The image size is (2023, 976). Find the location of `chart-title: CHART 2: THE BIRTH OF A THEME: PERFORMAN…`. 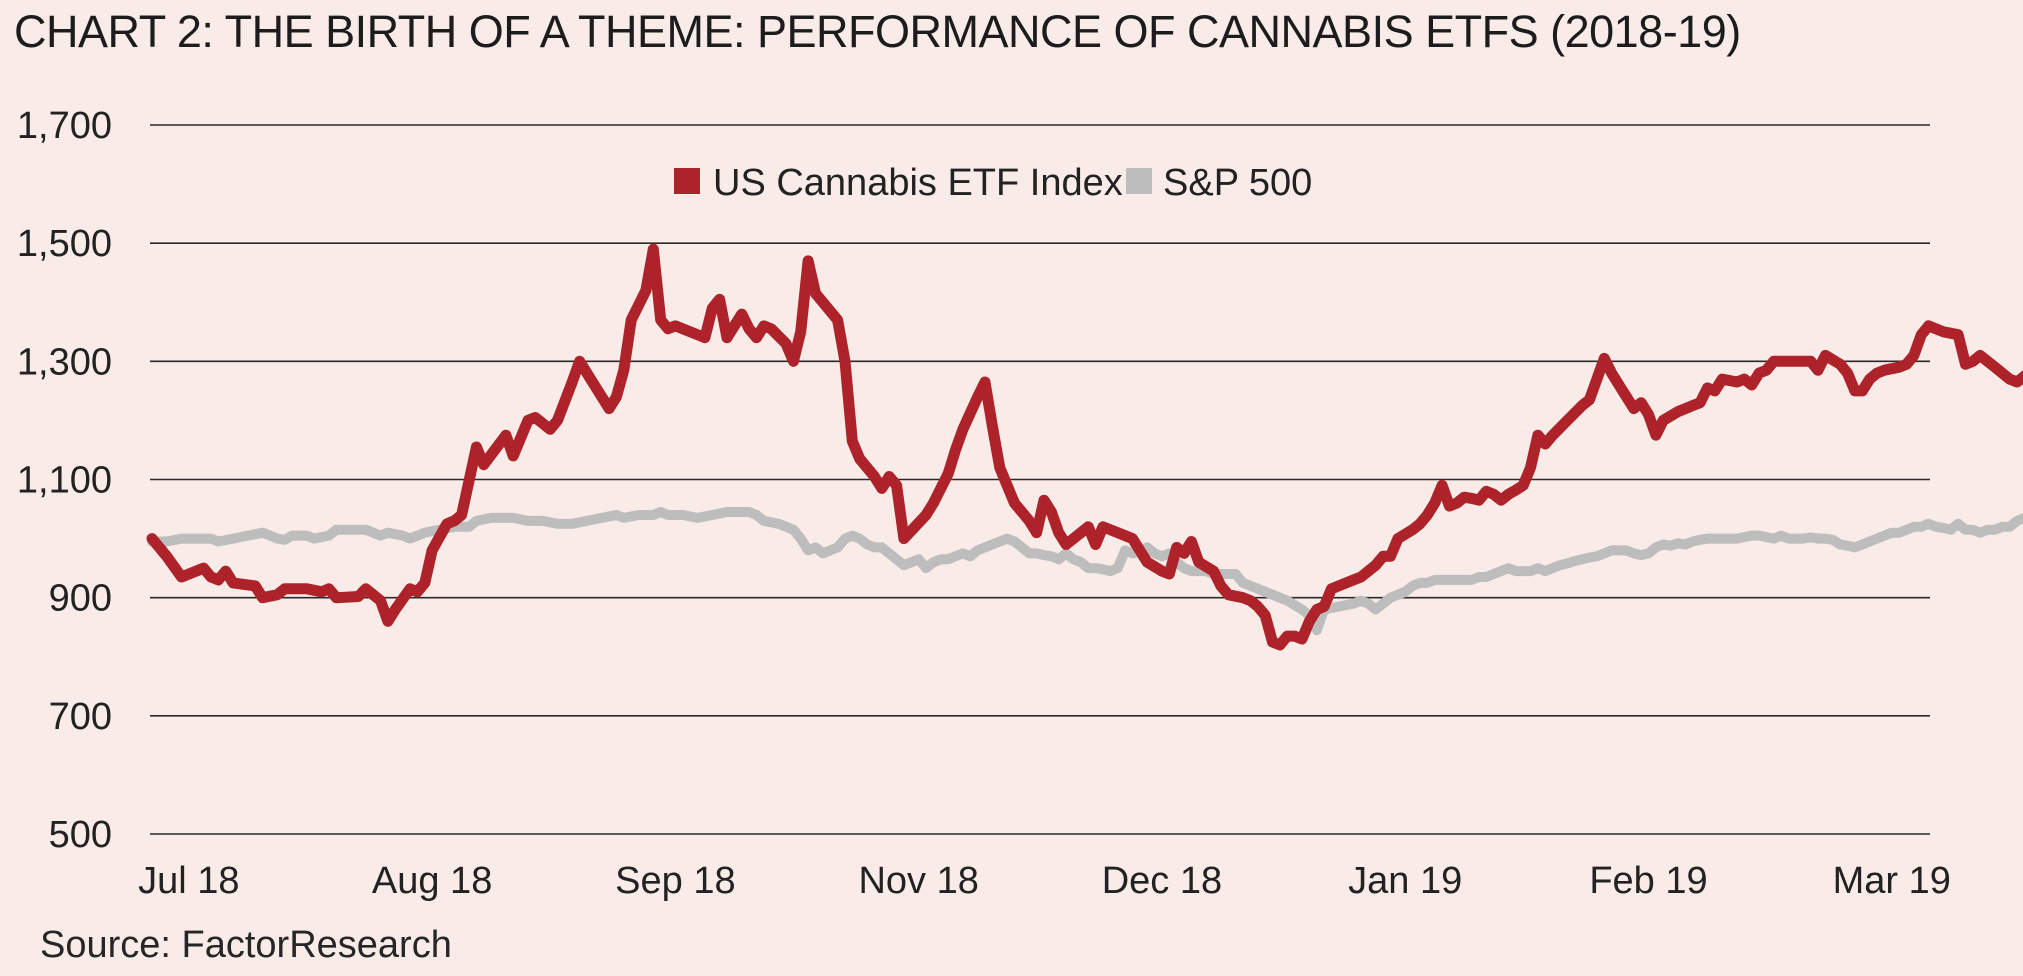

chart-title: CHART 2: THE BIRTH OF A THEME: PERFORMAN… is located at coordinates (877, 31).